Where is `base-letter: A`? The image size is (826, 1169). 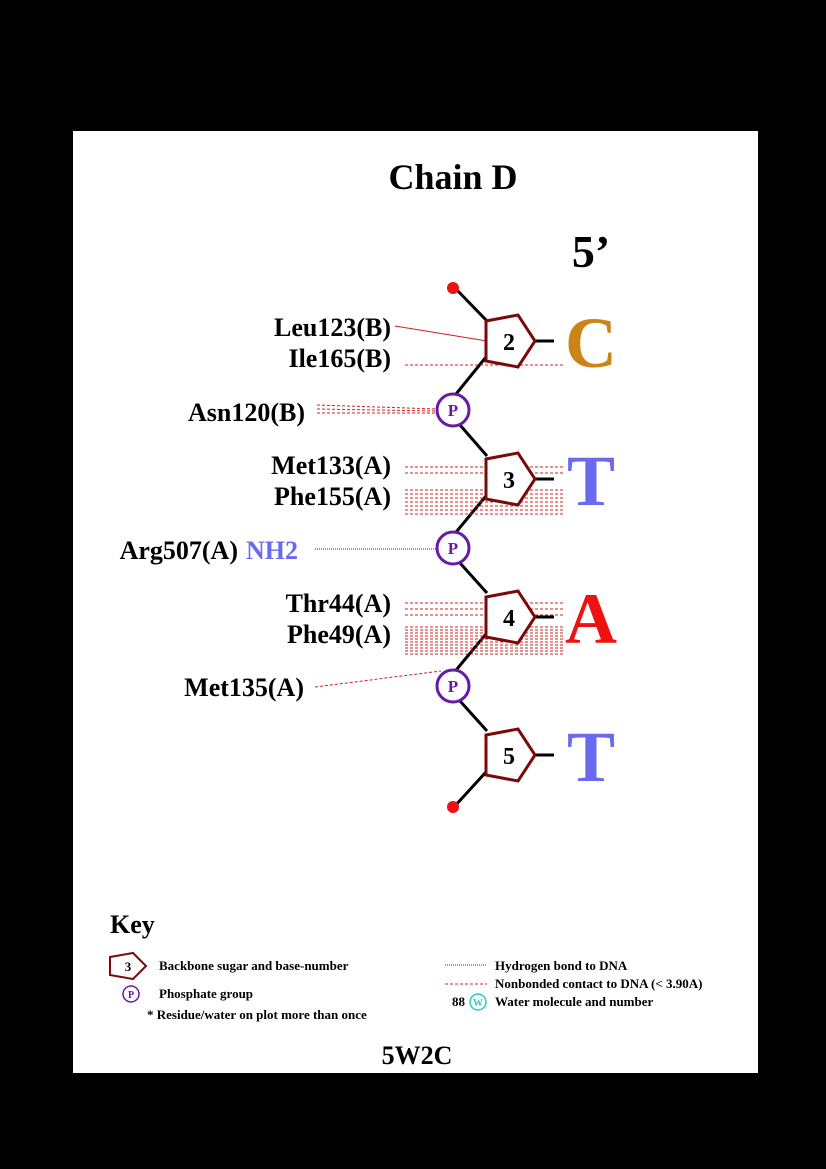
base-letter: A is located at coordinates (591, 619).